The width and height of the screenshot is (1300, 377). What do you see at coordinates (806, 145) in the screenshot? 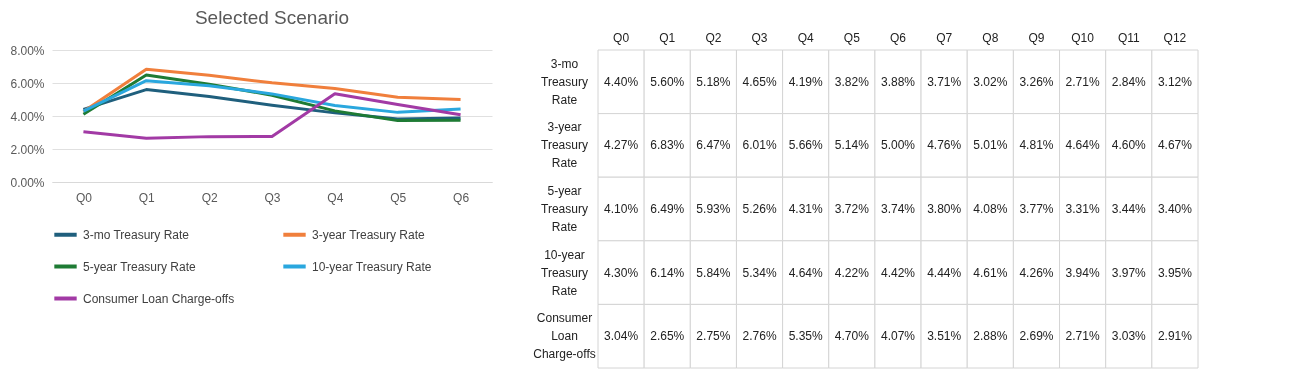
I see `data-label: 5.66%` at bounding box center [806, 145].